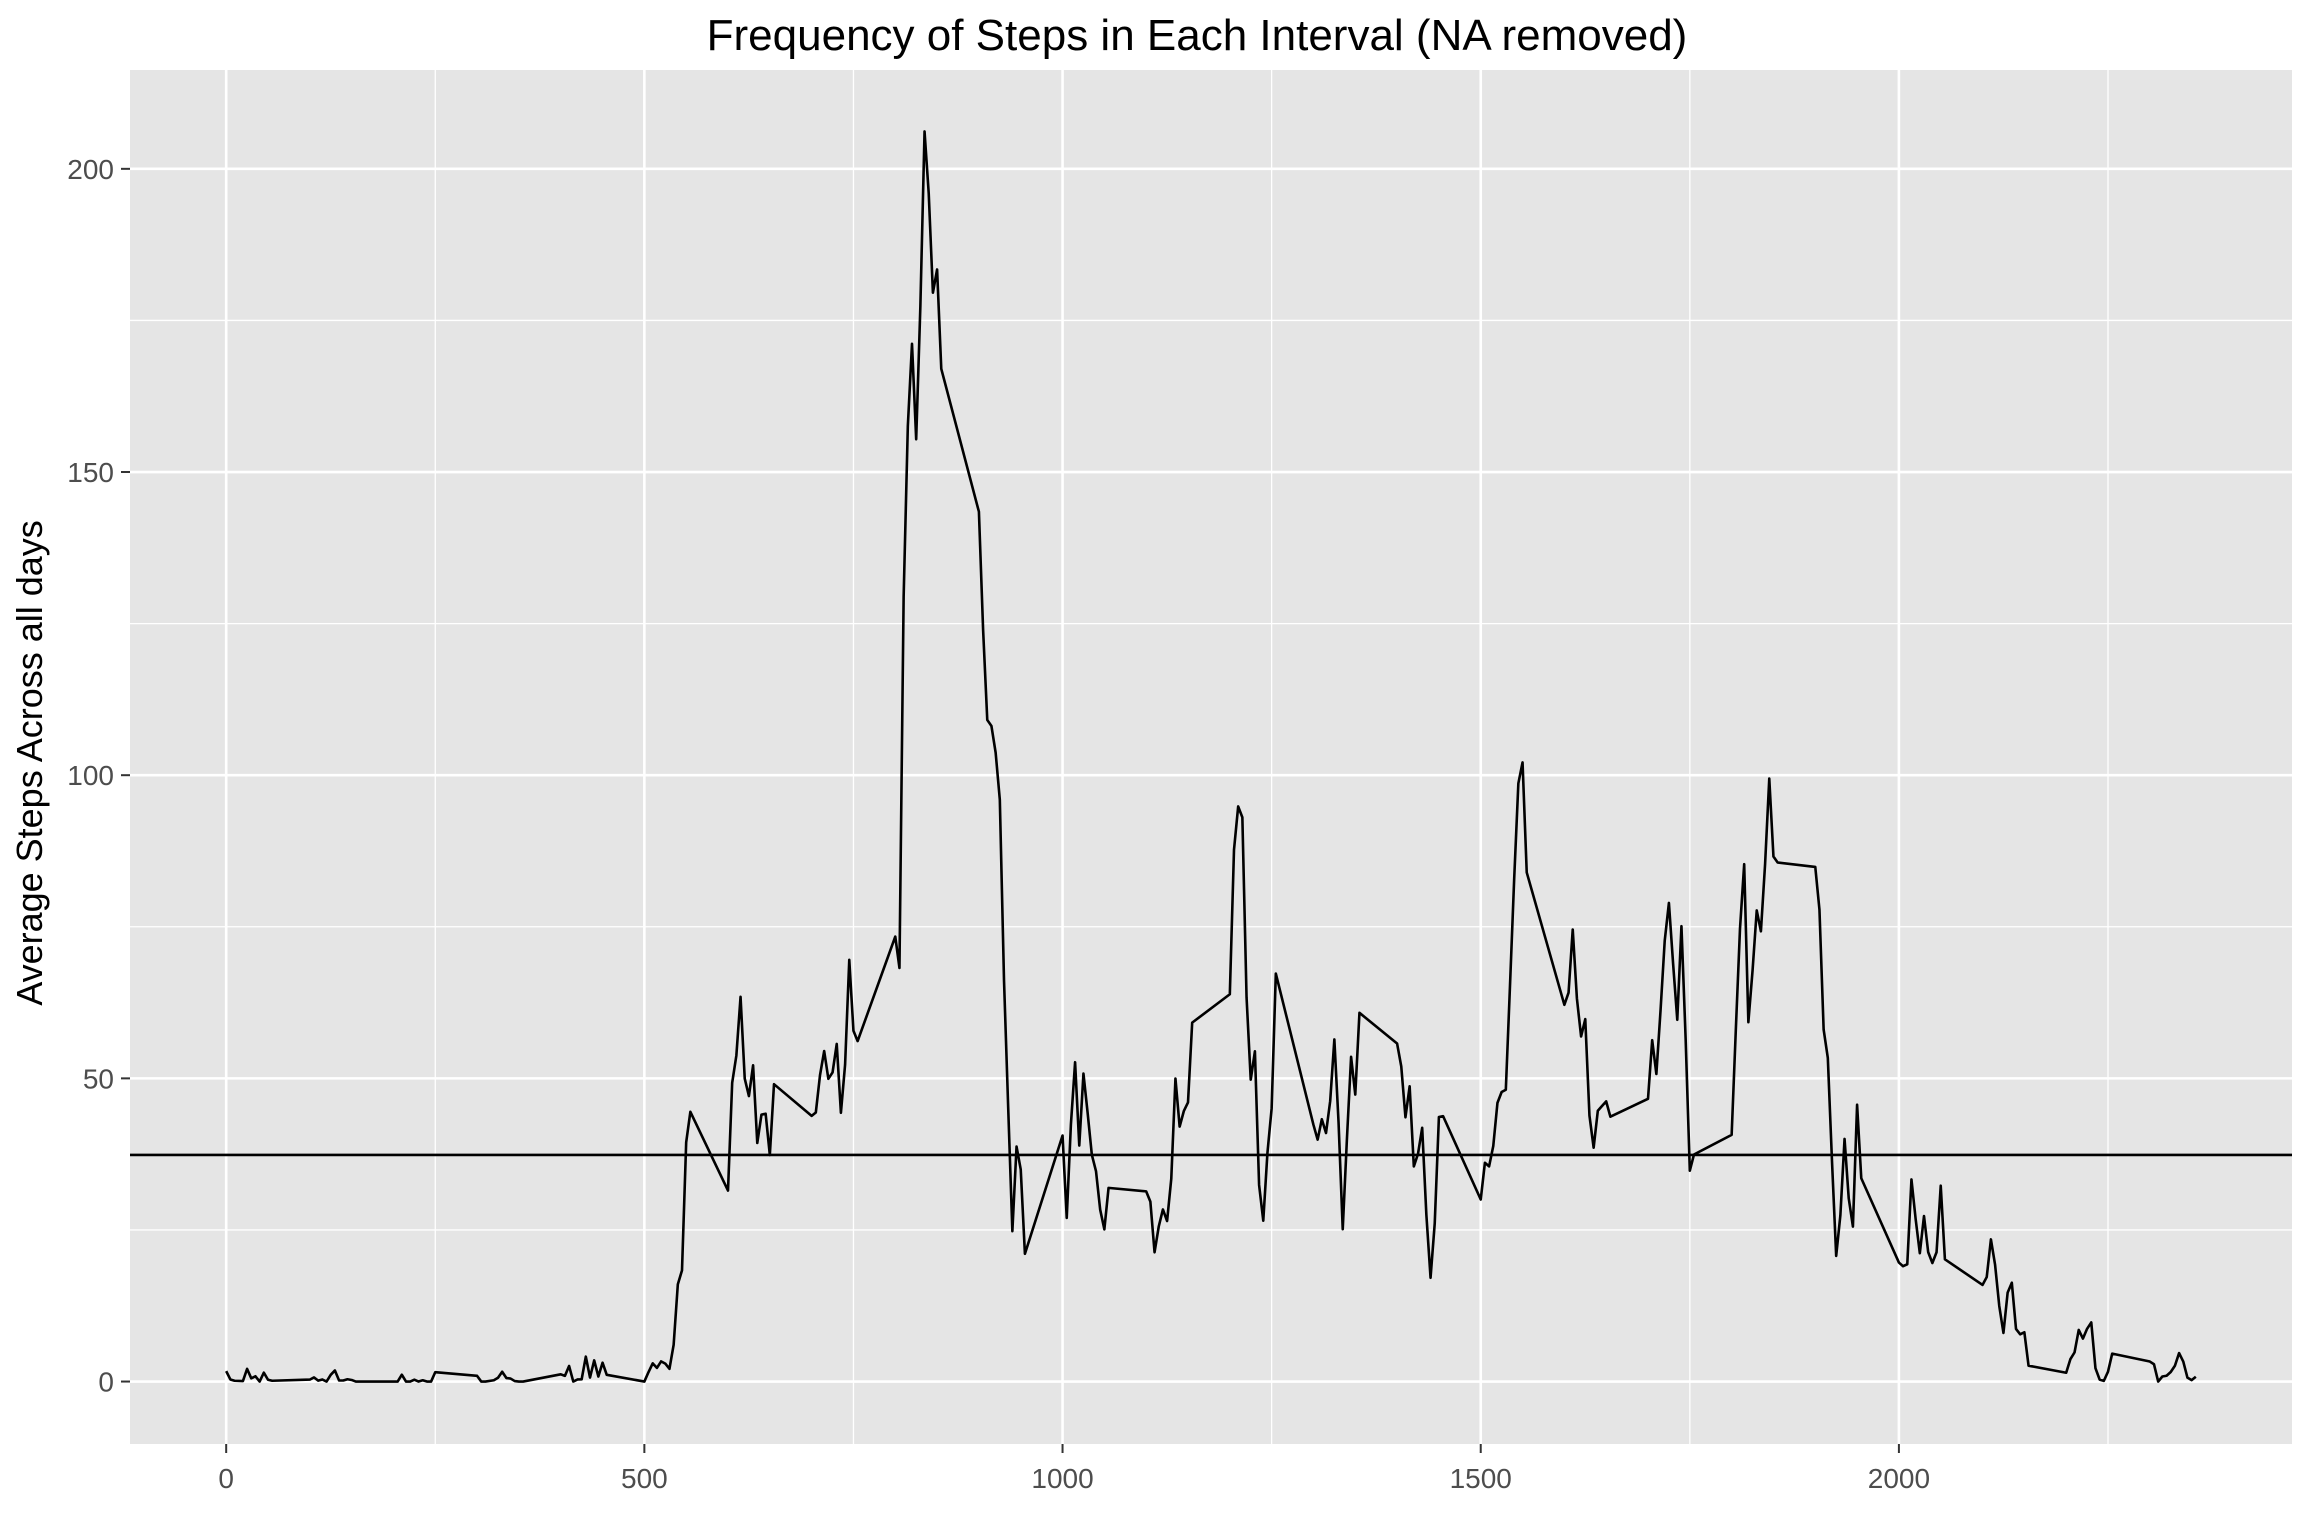  Describe the element at coordinates (644, 1478) in the screenshot. I see `x-tick-label: 500` at that location.